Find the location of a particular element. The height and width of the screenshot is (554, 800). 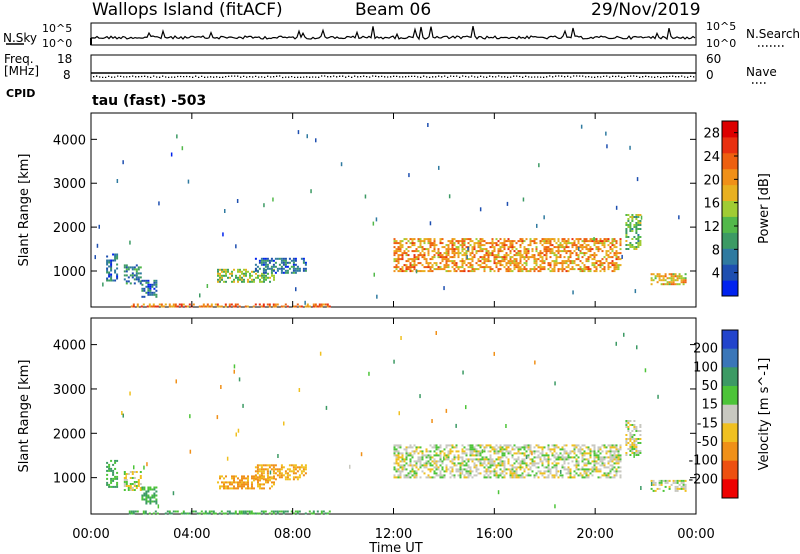

velocity-colorbar-label: 200 is located at coordinates (705, 349).